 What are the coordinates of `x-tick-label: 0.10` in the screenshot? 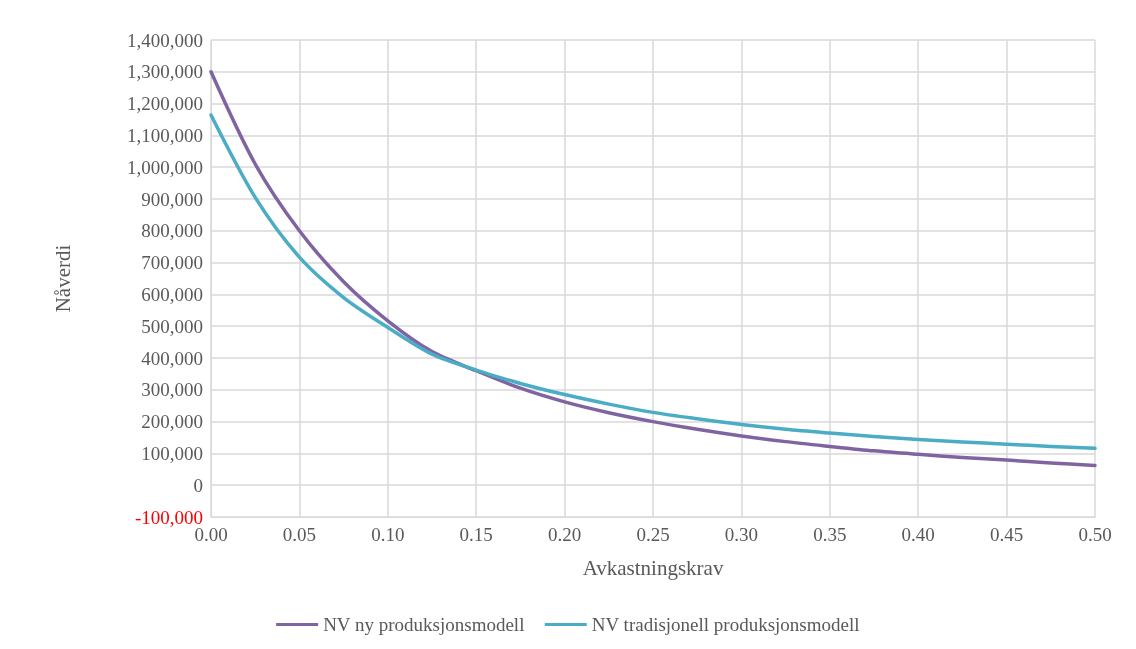 It's located at (388, 534).